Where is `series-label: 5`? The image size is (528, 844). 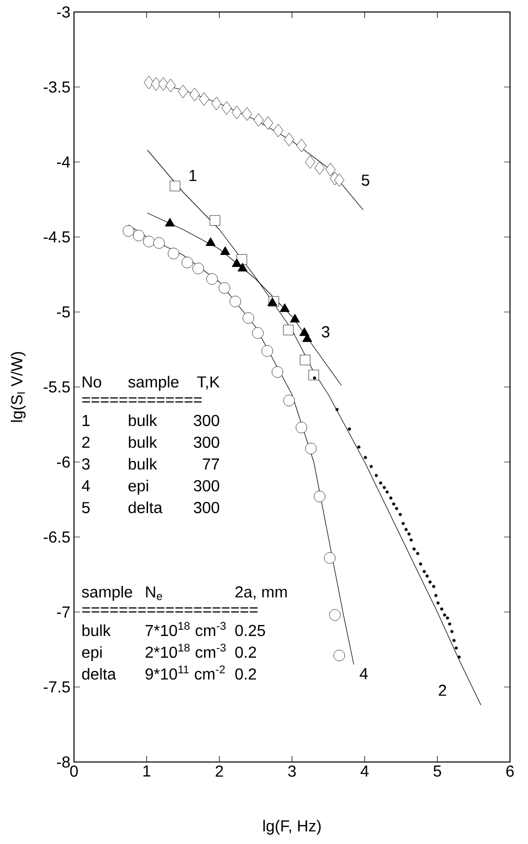
series-label: 5 is located at coordinates (366, 180).